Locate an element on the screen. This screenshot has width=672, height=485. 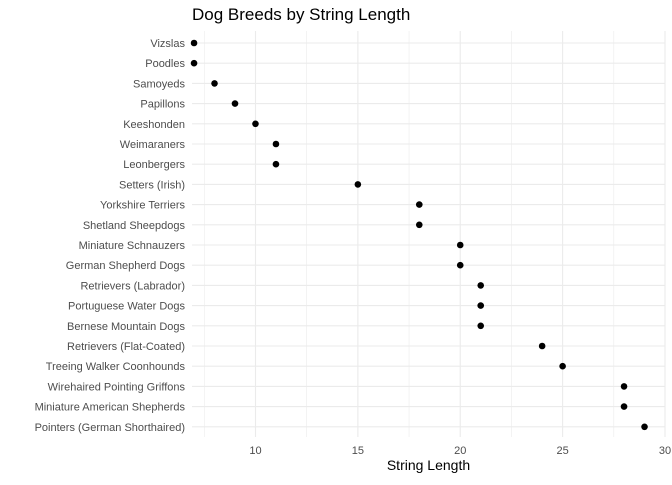
x-tick-label: 20 is located at coordinates (460, 451).